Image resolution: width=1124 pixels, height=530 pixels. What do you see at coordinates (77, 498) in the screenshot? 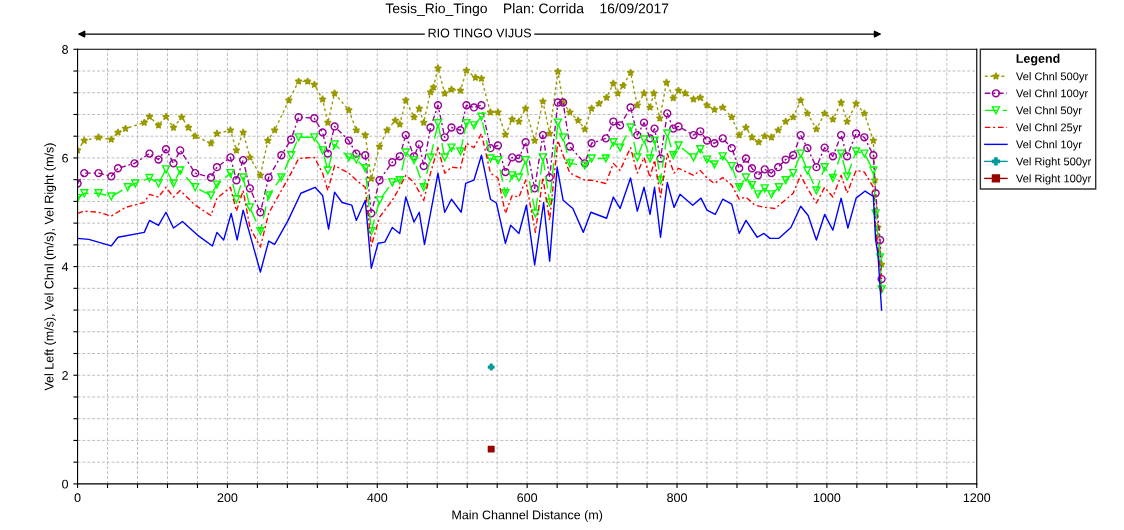
I see `x-tick-label: 0` at bounding box center [77, 498].